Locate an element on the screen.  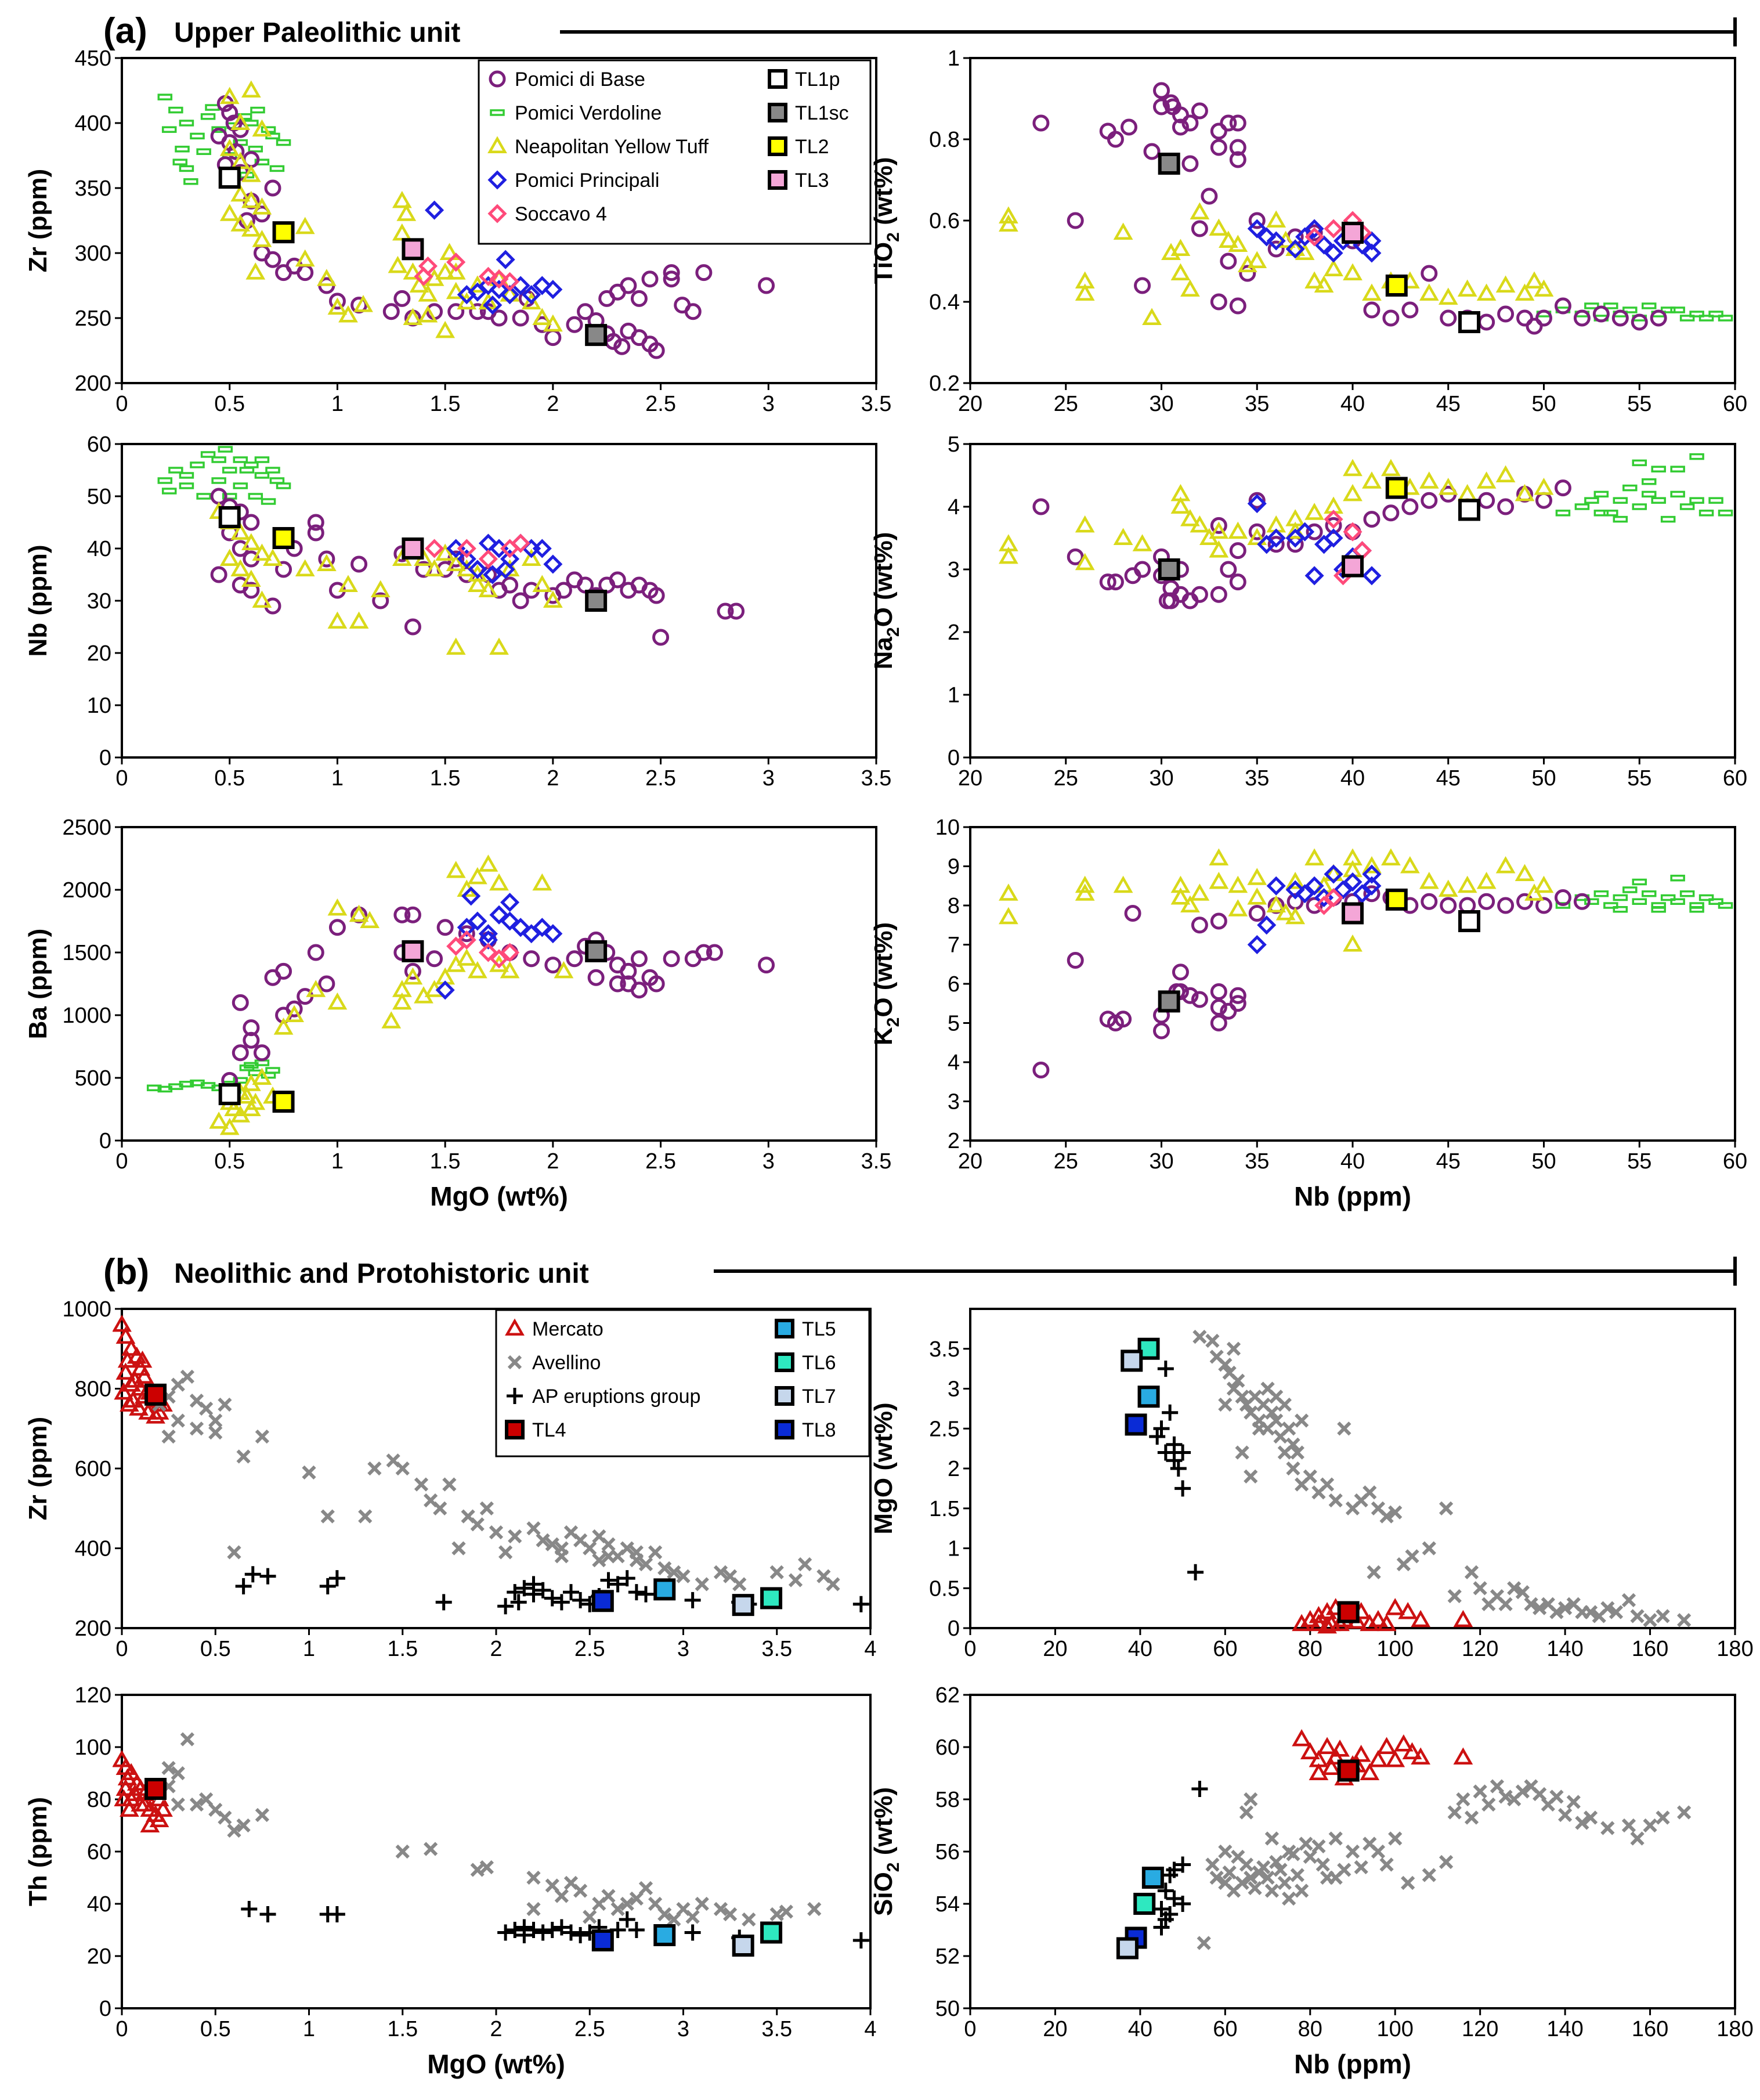
point-tl4 is located at coordinates (155, 1789).